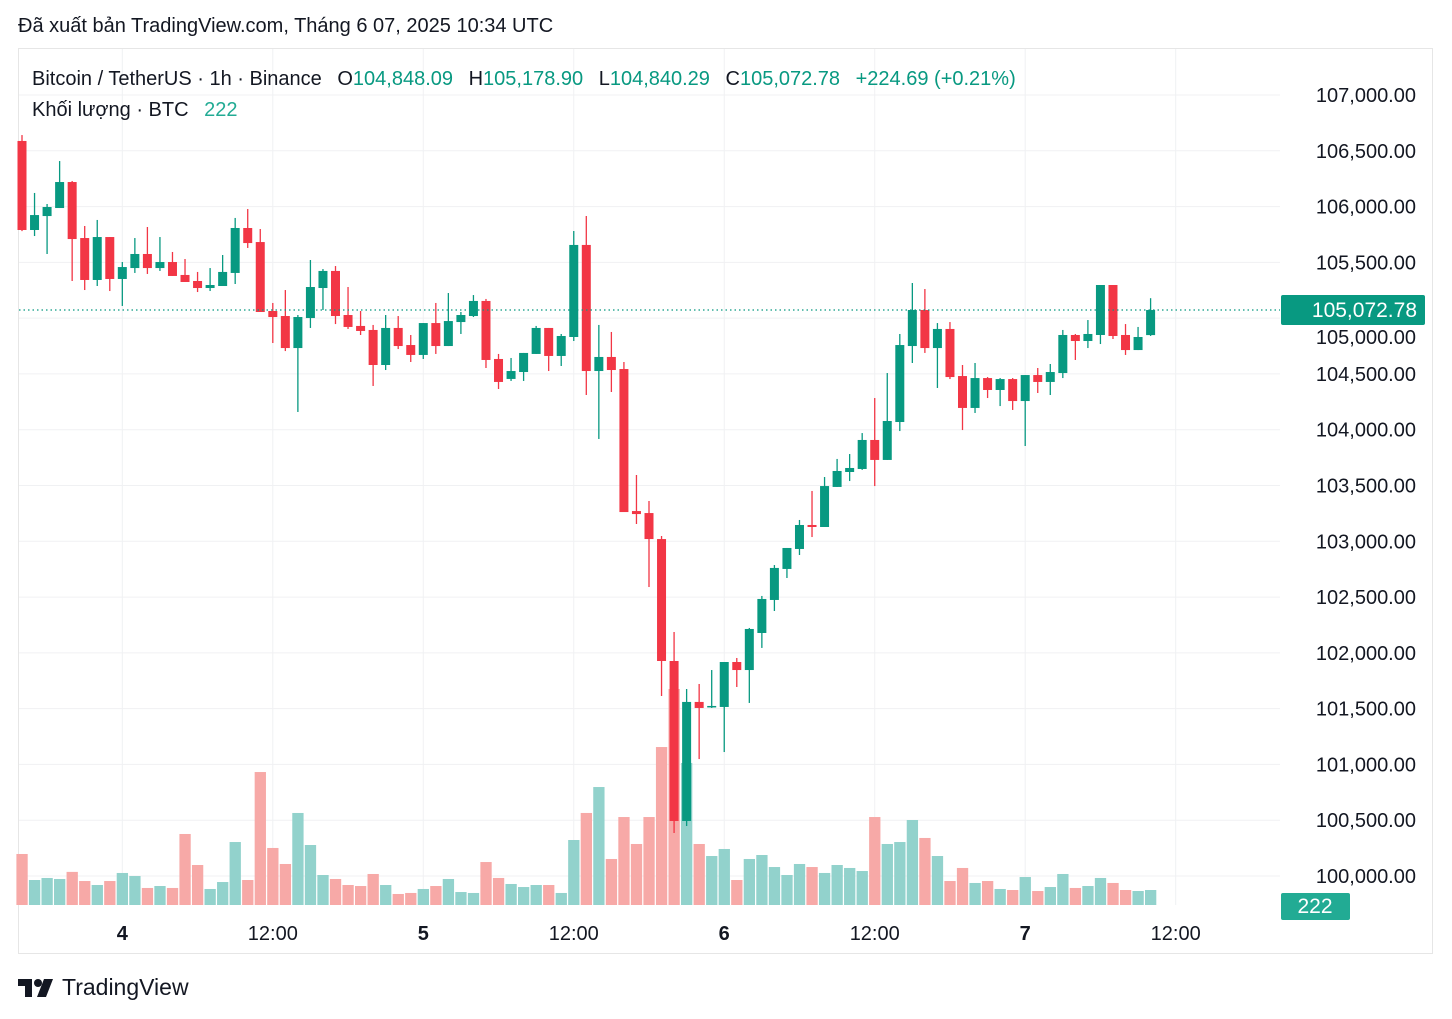 The width and height of the screenshot is (1452, 1019). What do you see at coordinates (1366, 542) in the screenshot?
I see `y-tick-label: 103,000.00` at bounding box center [1366, 542].